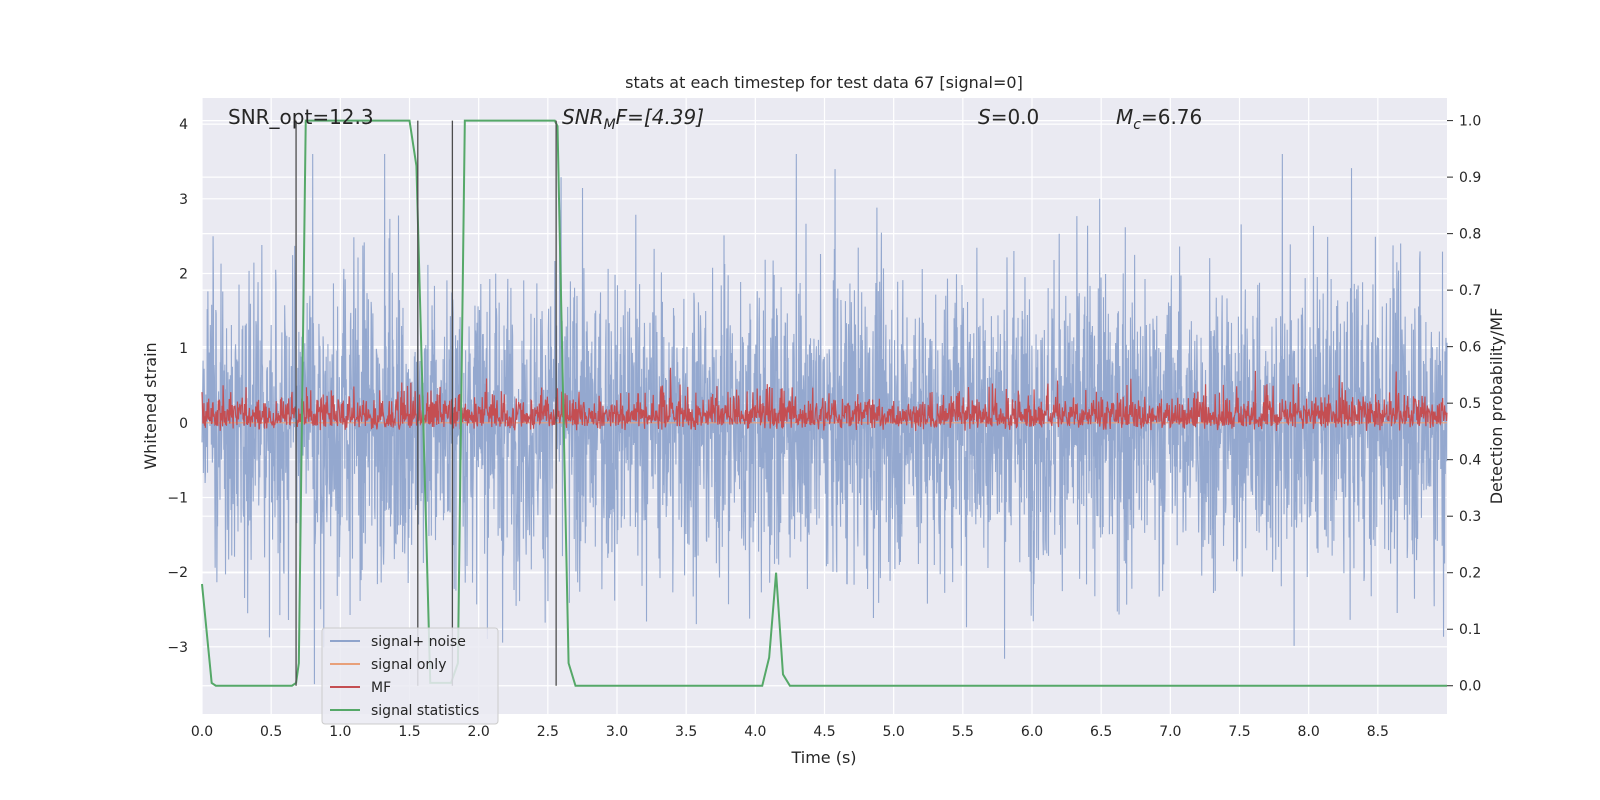 The image size is (1600, 800). Describe the element at coordinates (408, 665) in the screenshot. I see `legend-label-signal-only: signal only` at that location.